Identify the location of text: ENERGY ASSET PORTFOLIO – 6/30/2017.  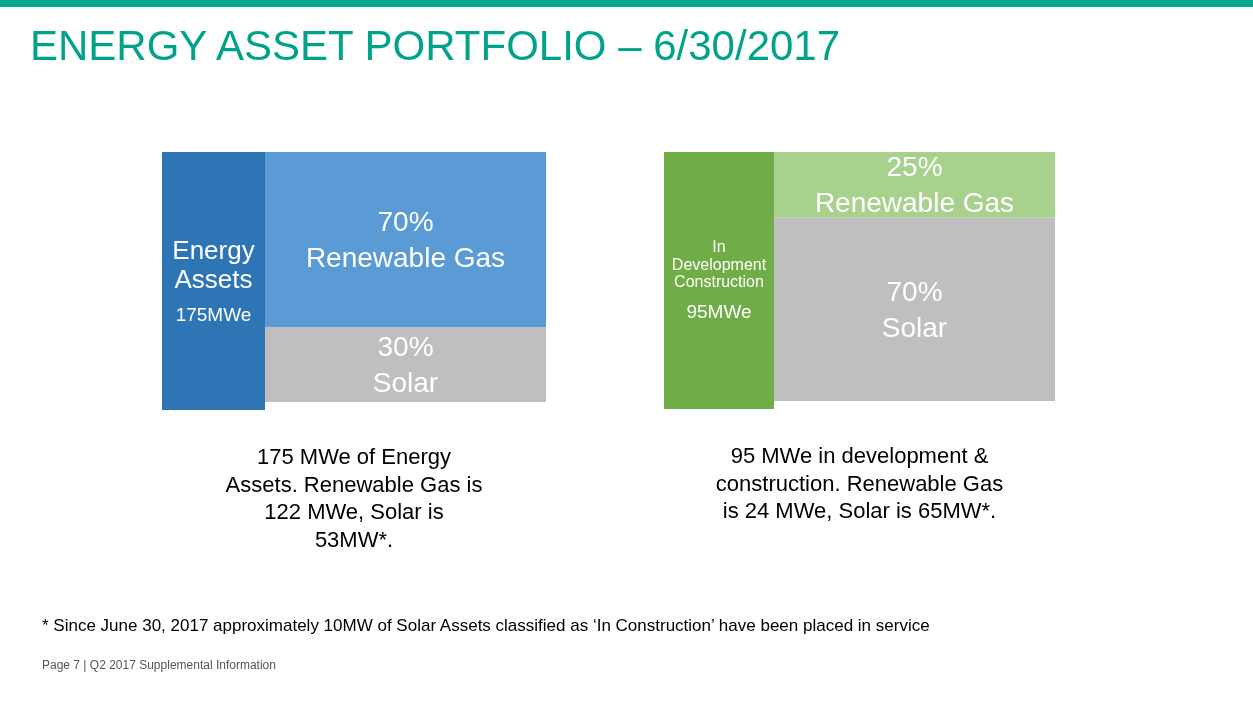
(435, 46).